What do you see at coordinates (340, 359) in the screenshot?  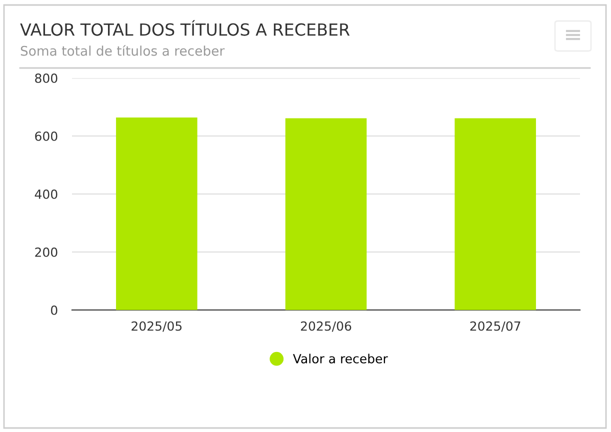 I see `legend-label: Valor a receber` at bounding box center [340, 359].